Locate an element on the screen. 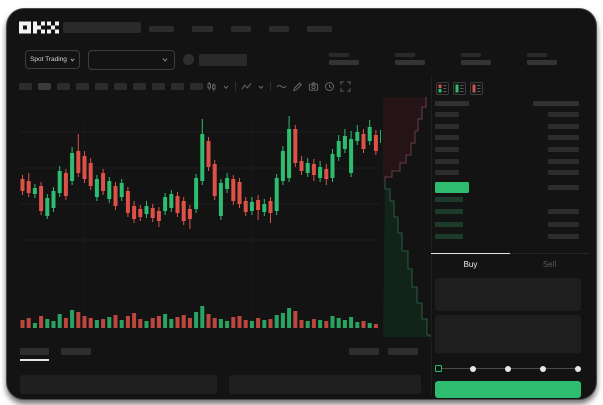 This screenshot has height=405, width=603. candle-type-icon is located at coordinates (211, 86).